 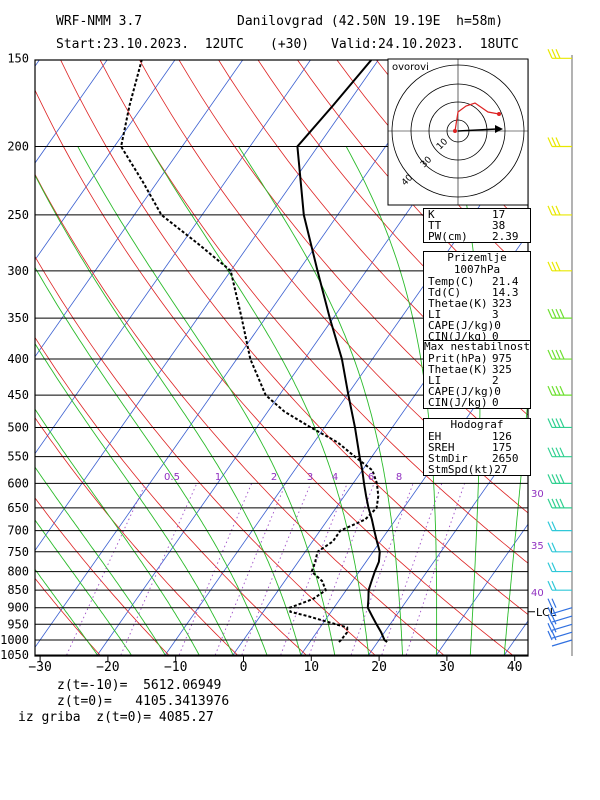 I want to click on surface-label: Td(C), so click(x=445, y=292).